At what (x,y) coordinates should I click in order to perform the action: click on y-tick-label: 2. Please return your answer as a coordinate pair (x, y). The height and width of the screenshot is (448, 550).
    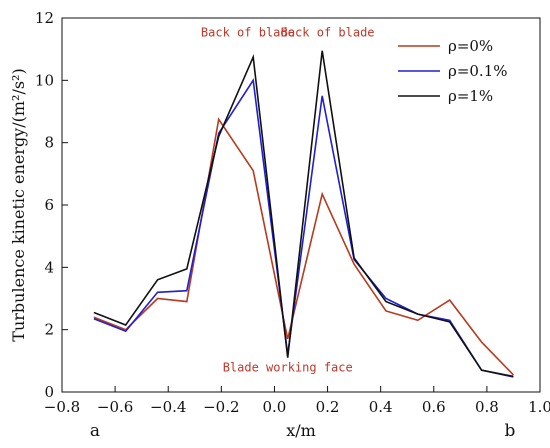
    Looking at the image, I should click on (49, 330).